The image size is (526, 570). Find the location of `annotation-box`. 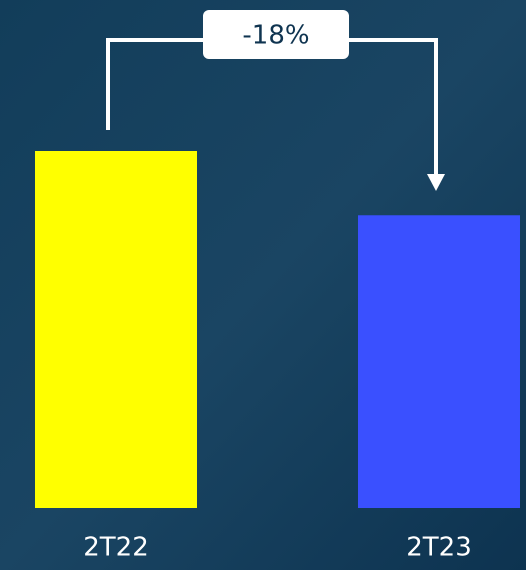

annotation-box is located at coordinates (276, 34).